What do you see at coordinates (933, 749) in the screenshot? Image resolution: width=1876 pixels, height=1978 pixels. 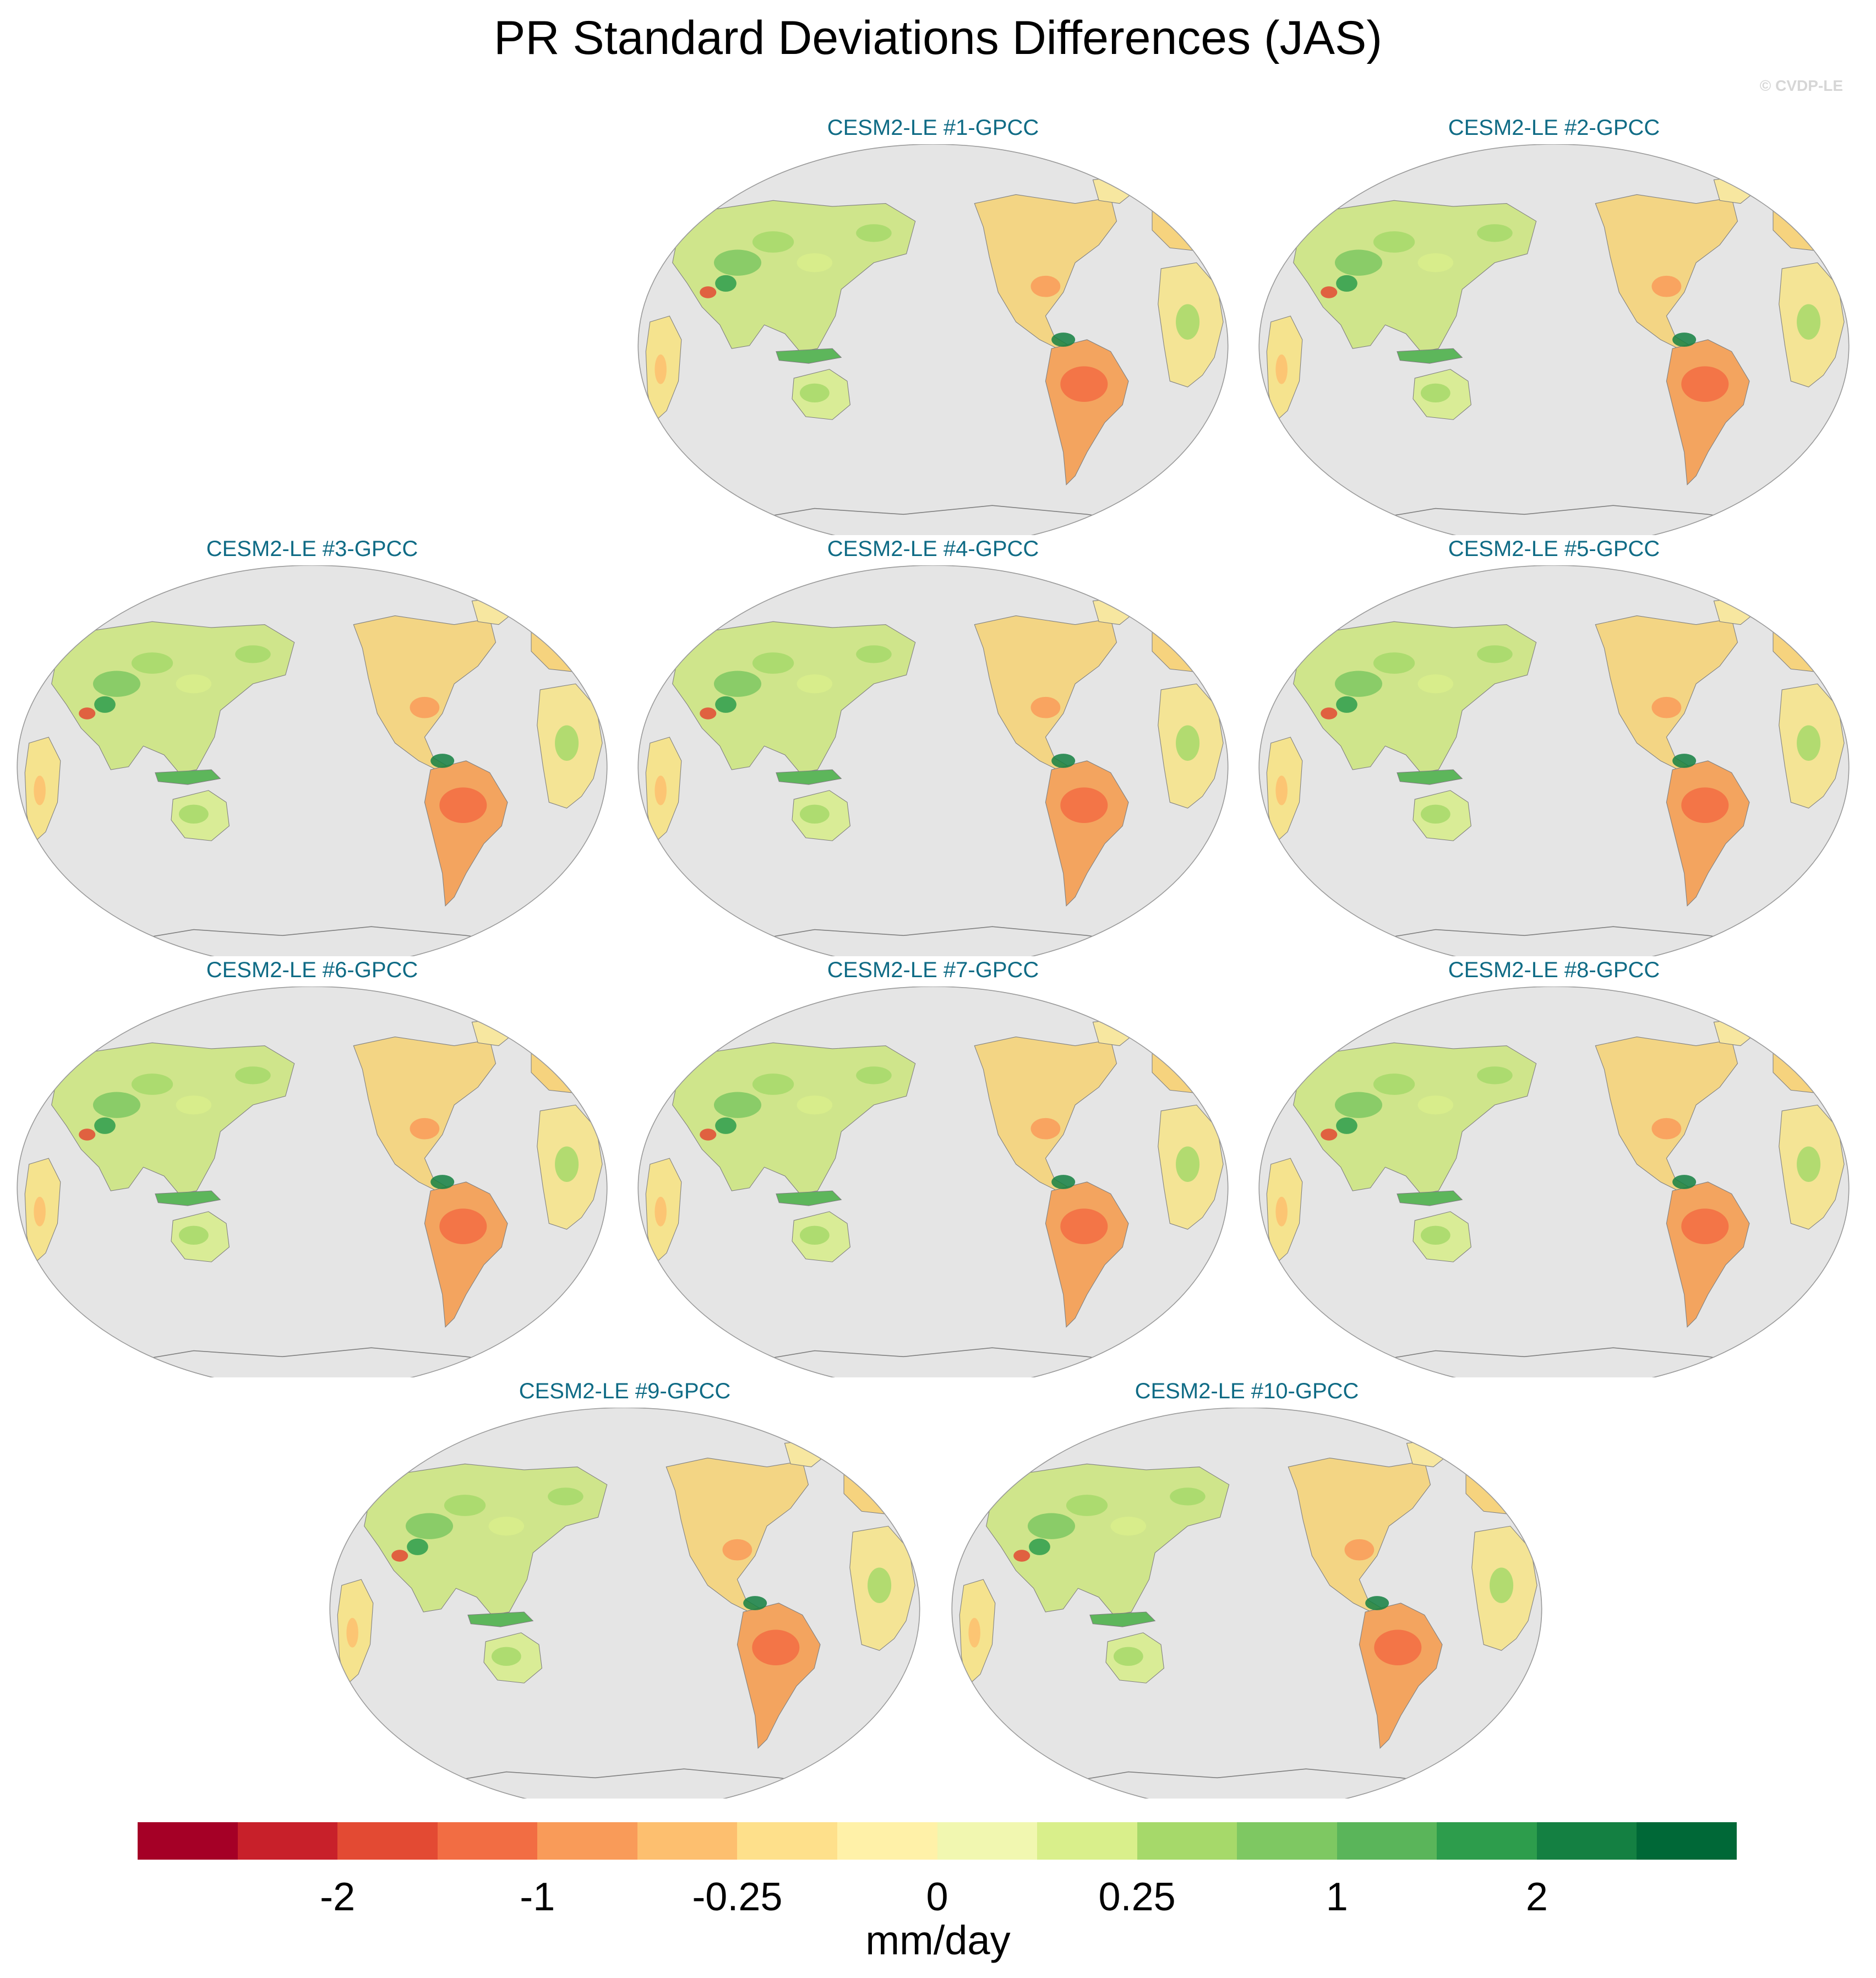 I see `map-panel: CESM2-LE #4-GPCC` at bounding box center [933, 749].